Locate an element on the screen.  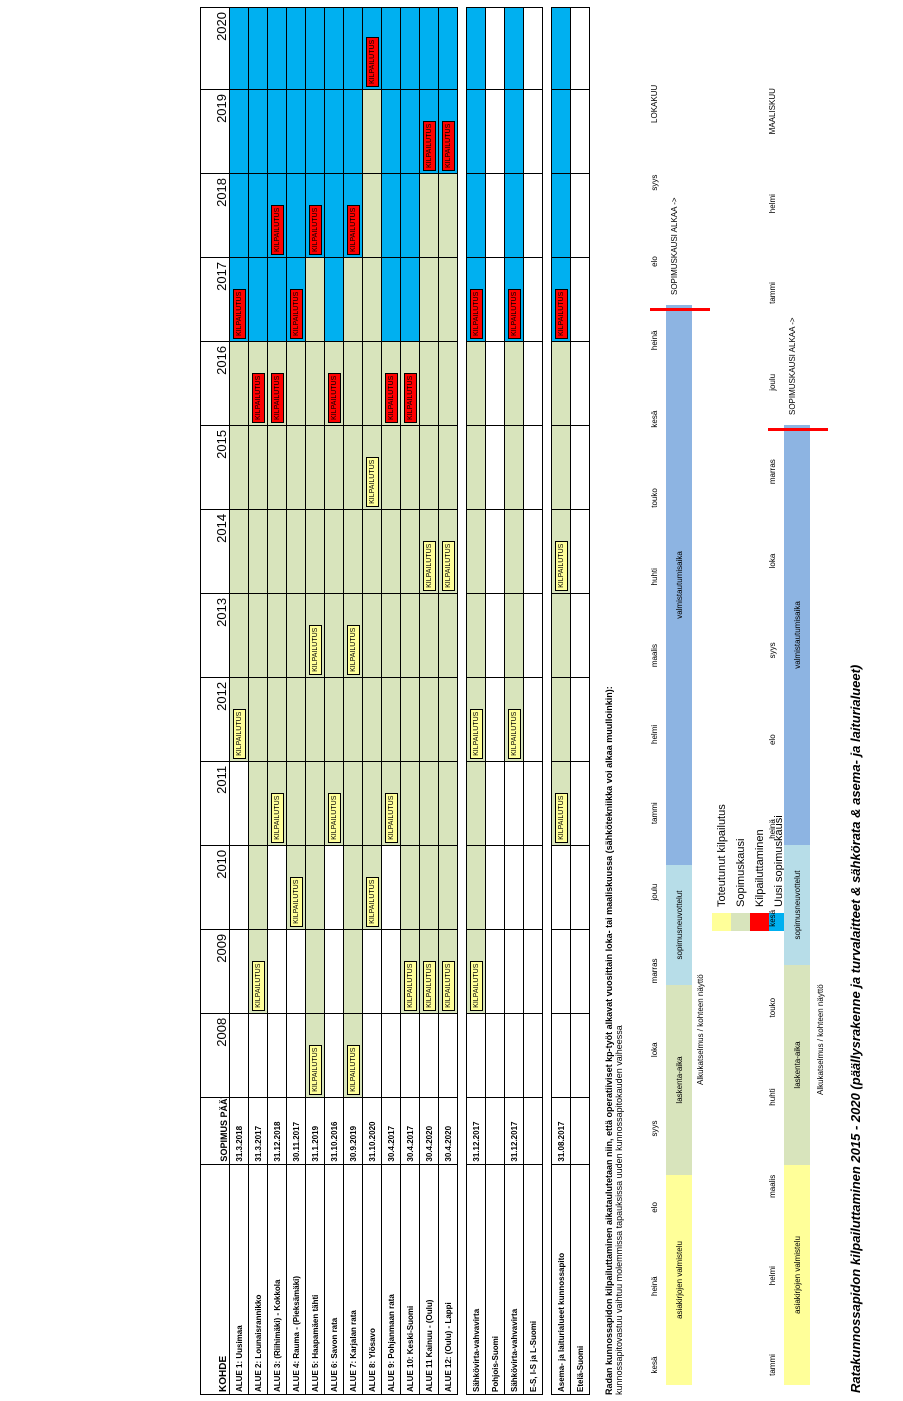
kohde-cell: ALUE 4: Rauma - (Pieksämäki) is located at coordinates (296, 1279).